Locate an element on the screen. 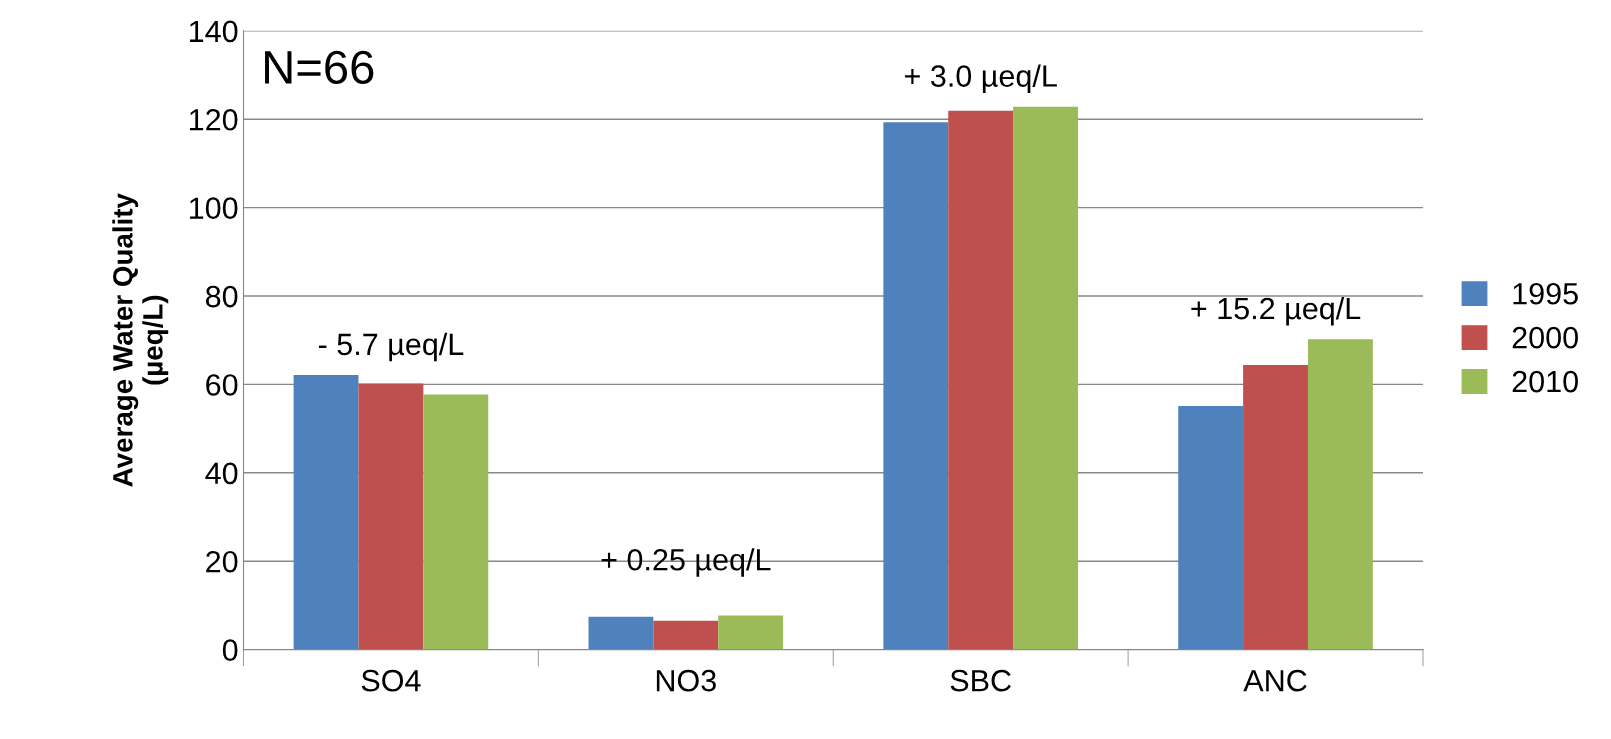 The height and width of the screenshot is (739, 1611). legend-label: 2010 is located at coordinates (1545, 381).